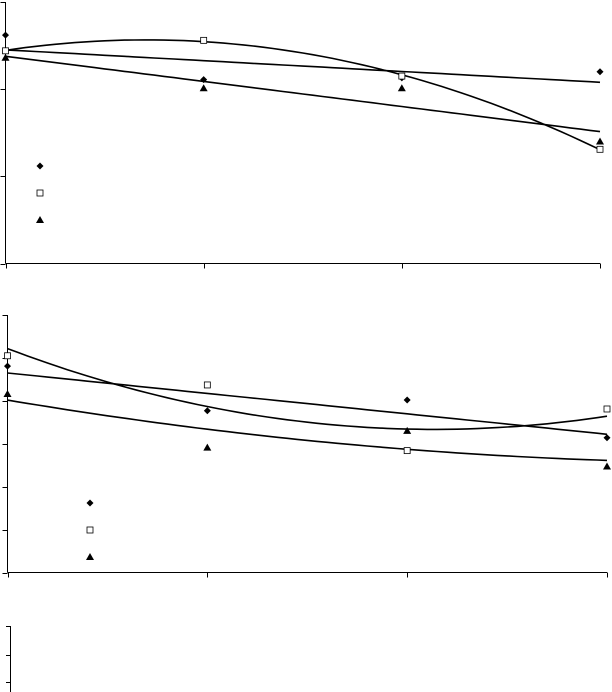 The image size is (612, 692). Describe the element at coordinates (8, 659) in the screenshot. I see `third-axis` at that location.